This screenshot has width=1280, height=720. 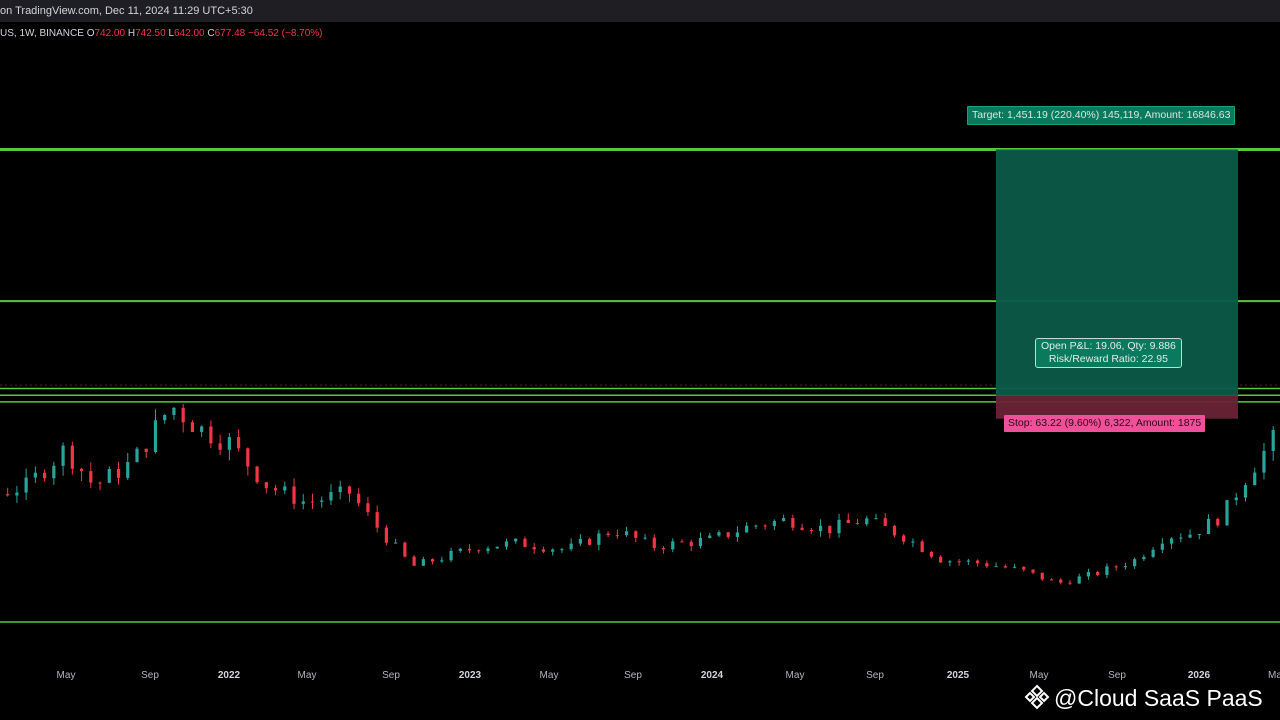 What do you see at coordinates (1105, 423) in the screenshot?
I see `stop-label: Stop: 63.22 (9.60%) 6,322, Amount: 1875` at bounding box center [1105, 423].